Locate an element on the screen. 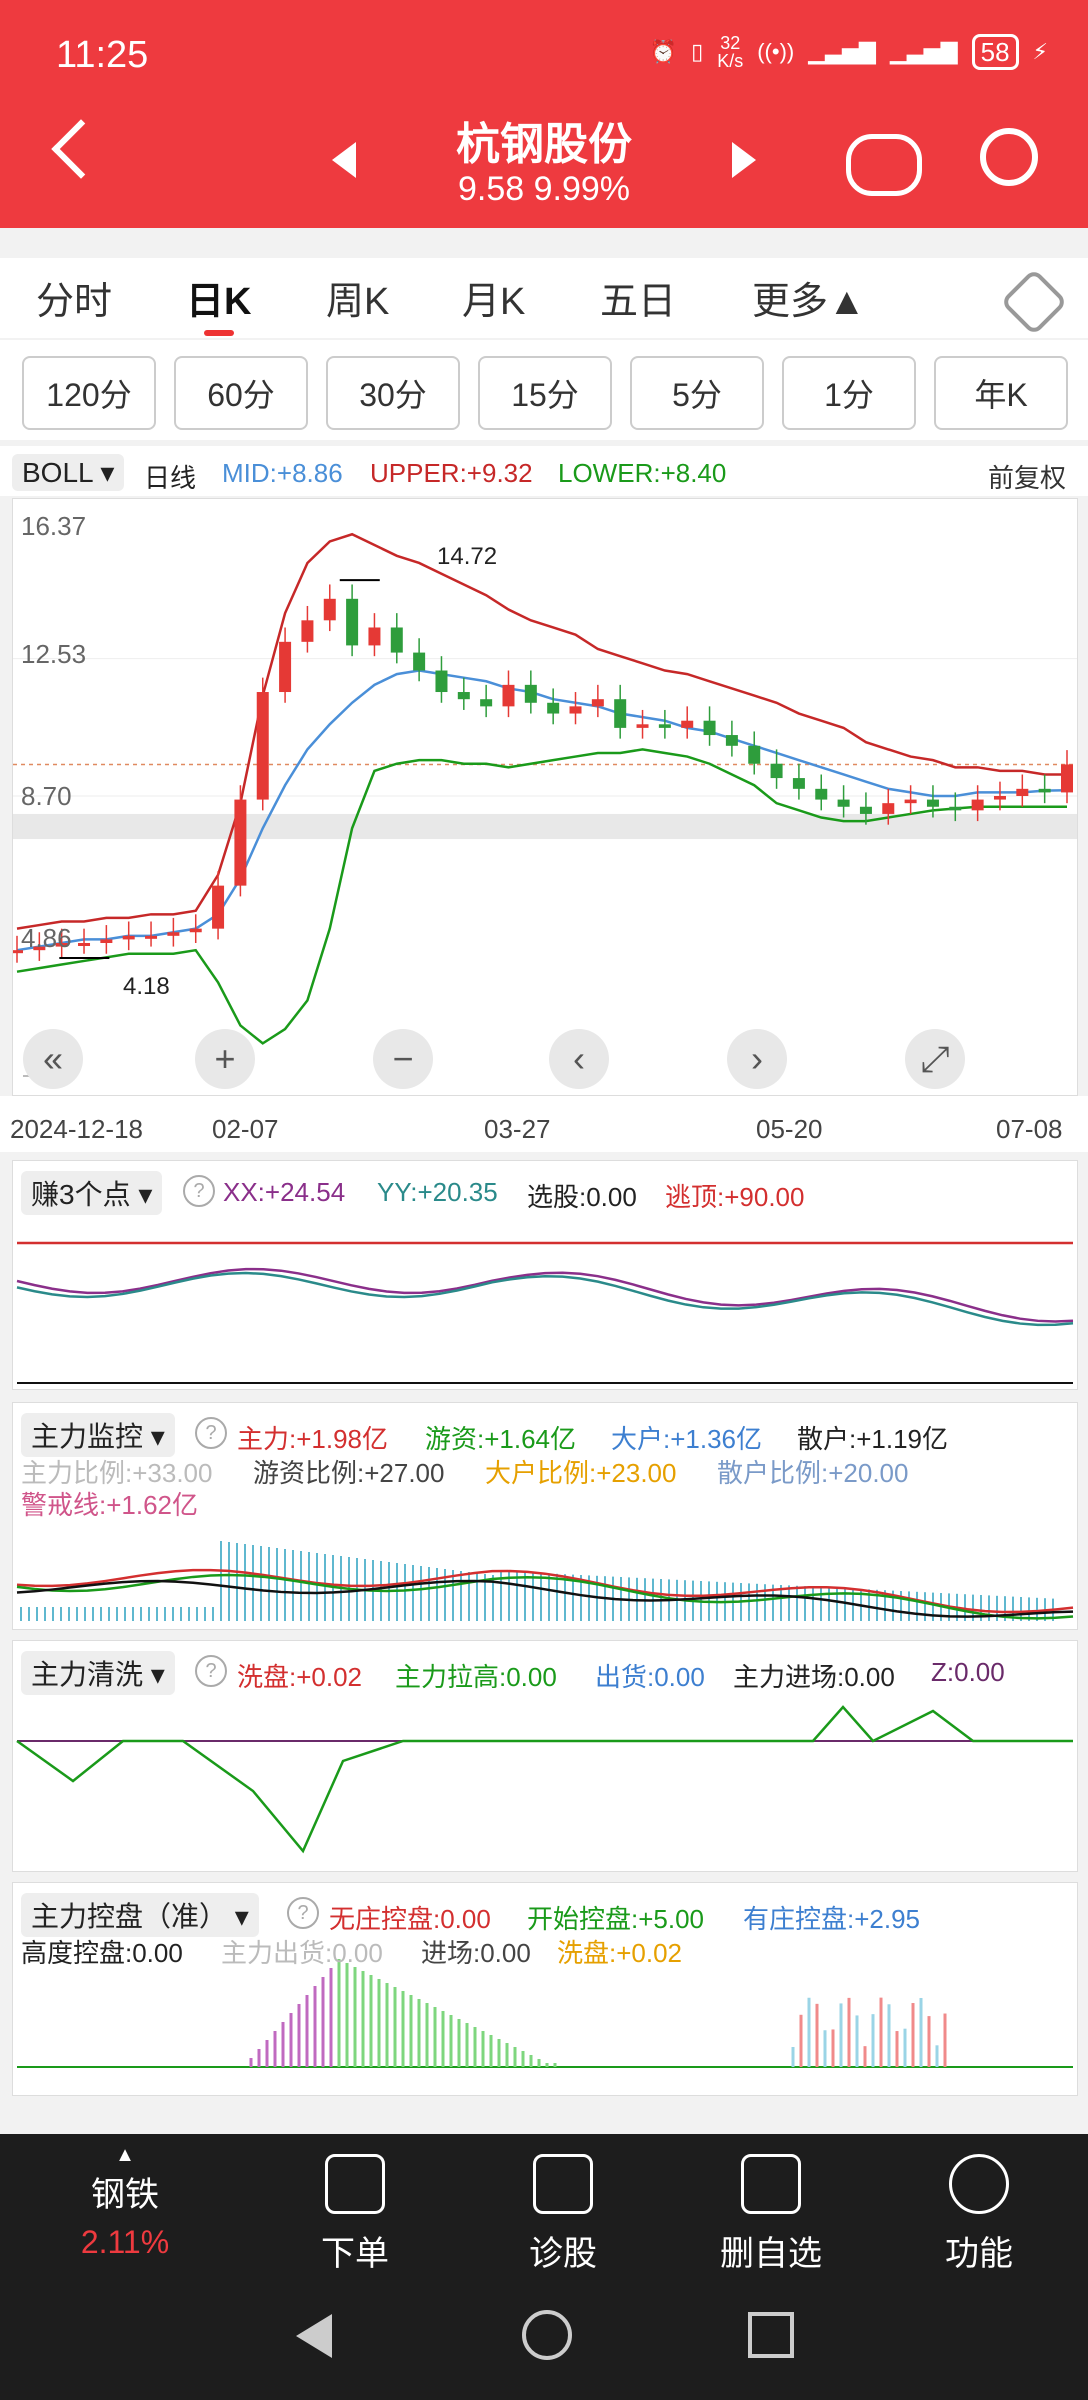 Image resolution: width=1088 pixels, height=2400 pixels. control-name: 主力控盘（准） is located at coordinates (129, 1916).